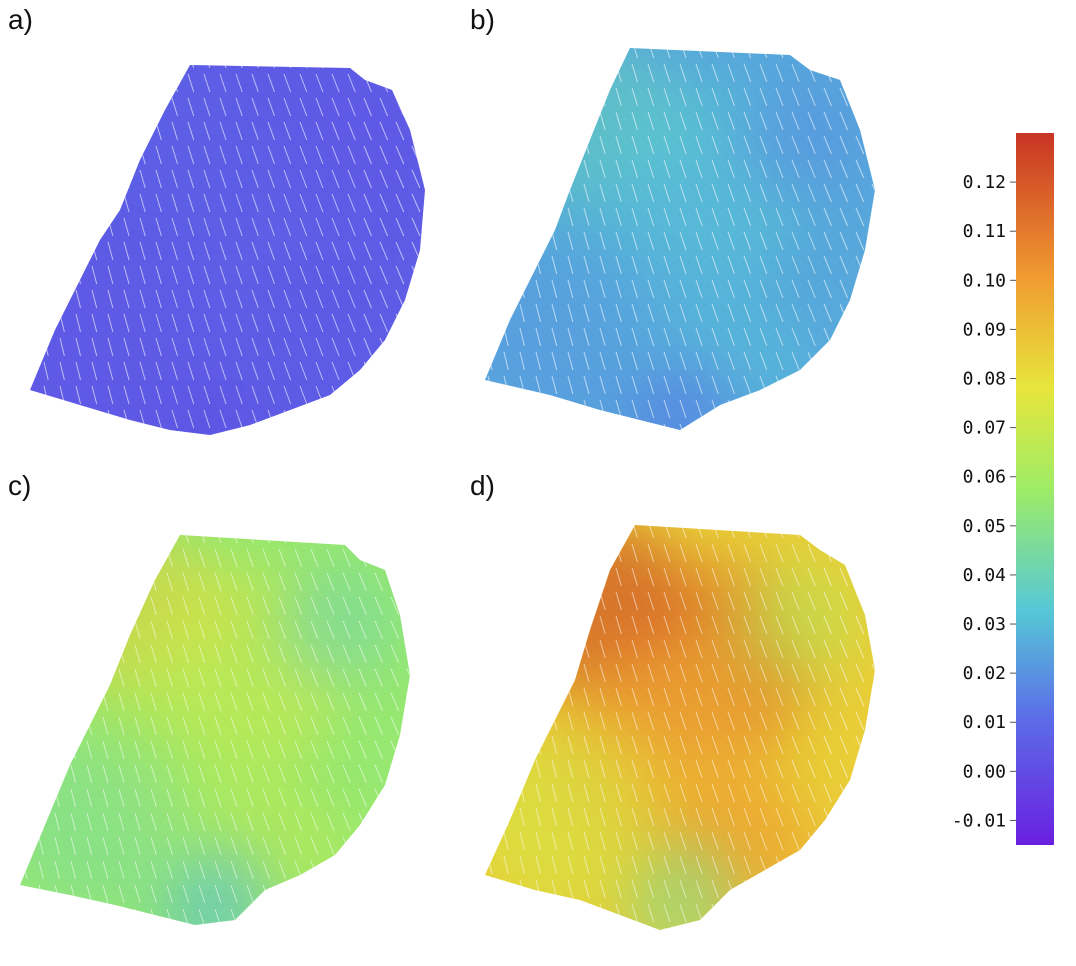  I want to click on colorbar-tick-label: -0.01, so click(979, 820).